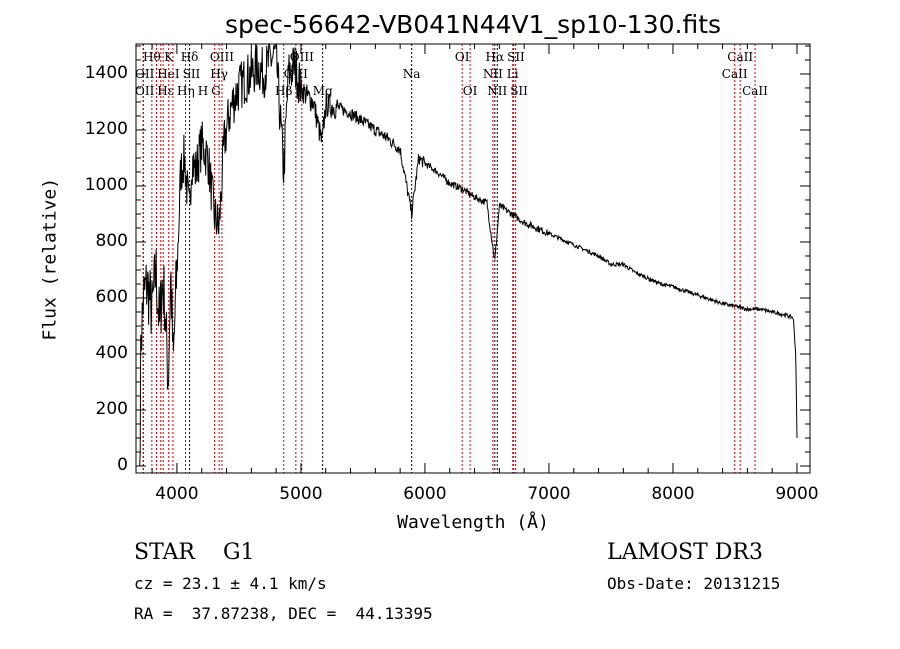 The image size is (900, 649). I want to click on y-tick-label: 200, so click(111, 408).